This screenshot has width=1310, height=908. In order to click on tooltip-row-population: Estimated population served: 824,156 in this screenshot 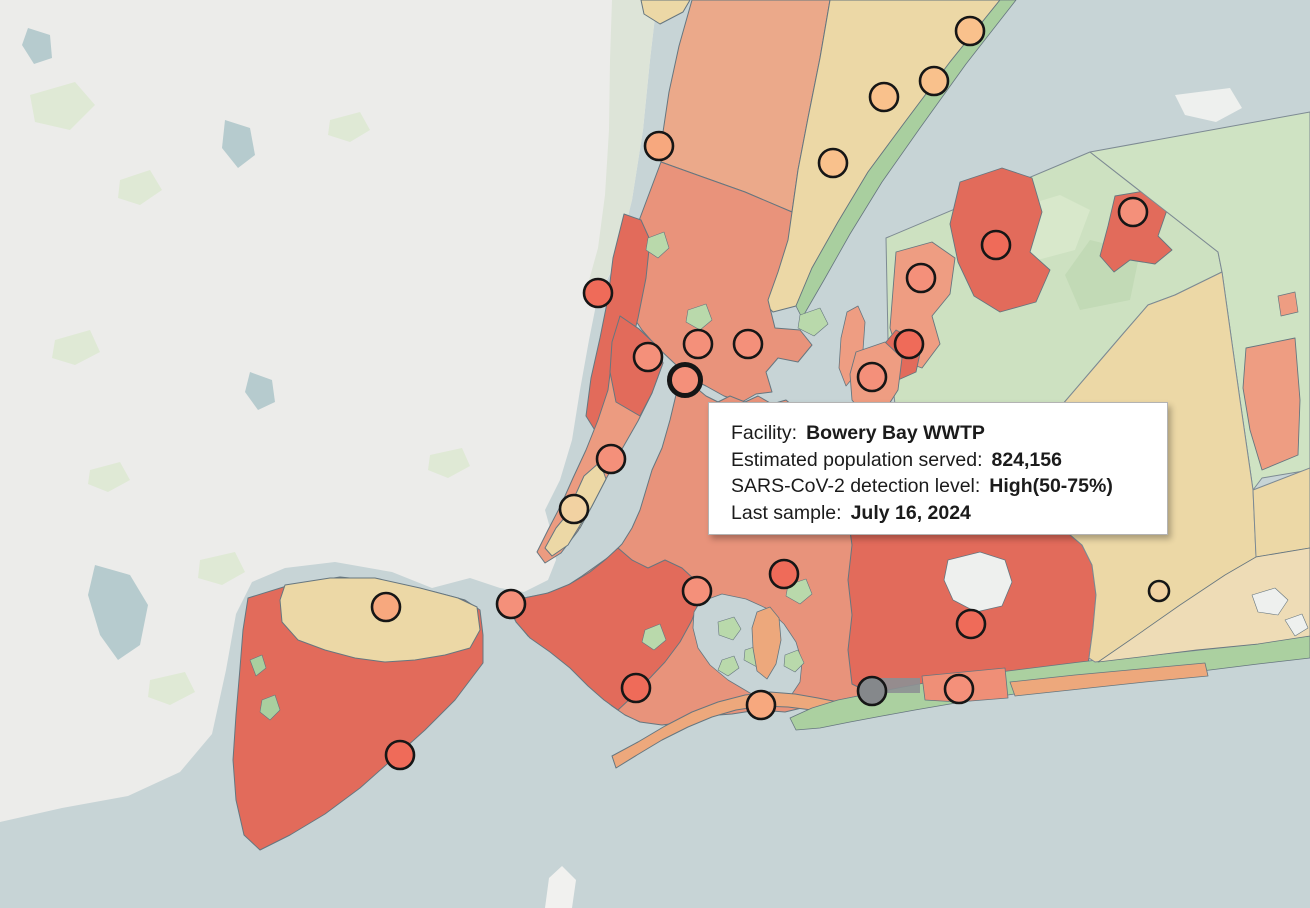, I will do `click(944, 460)`.